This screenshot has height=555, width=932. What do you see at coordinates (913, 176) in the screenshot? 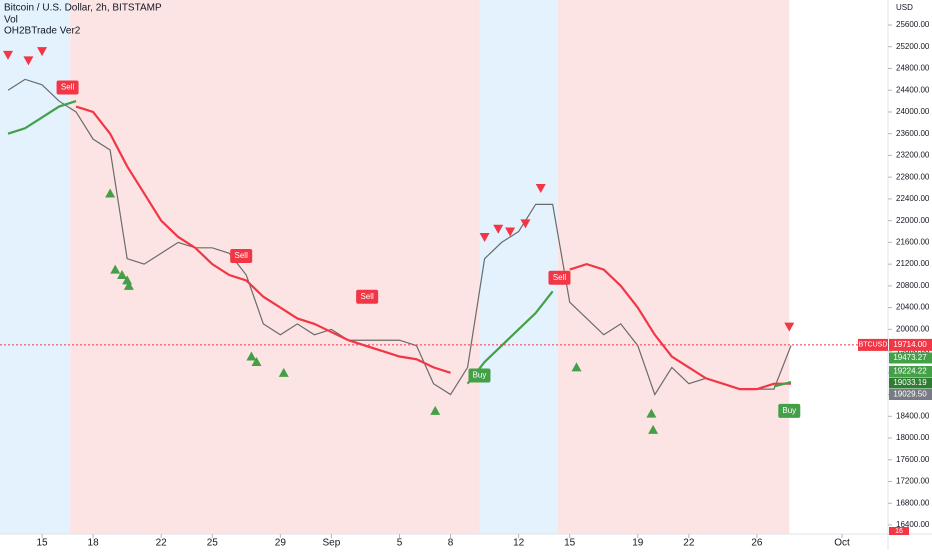
I see `y-tick-label: 22800.00` at bounding box center [913, 176].